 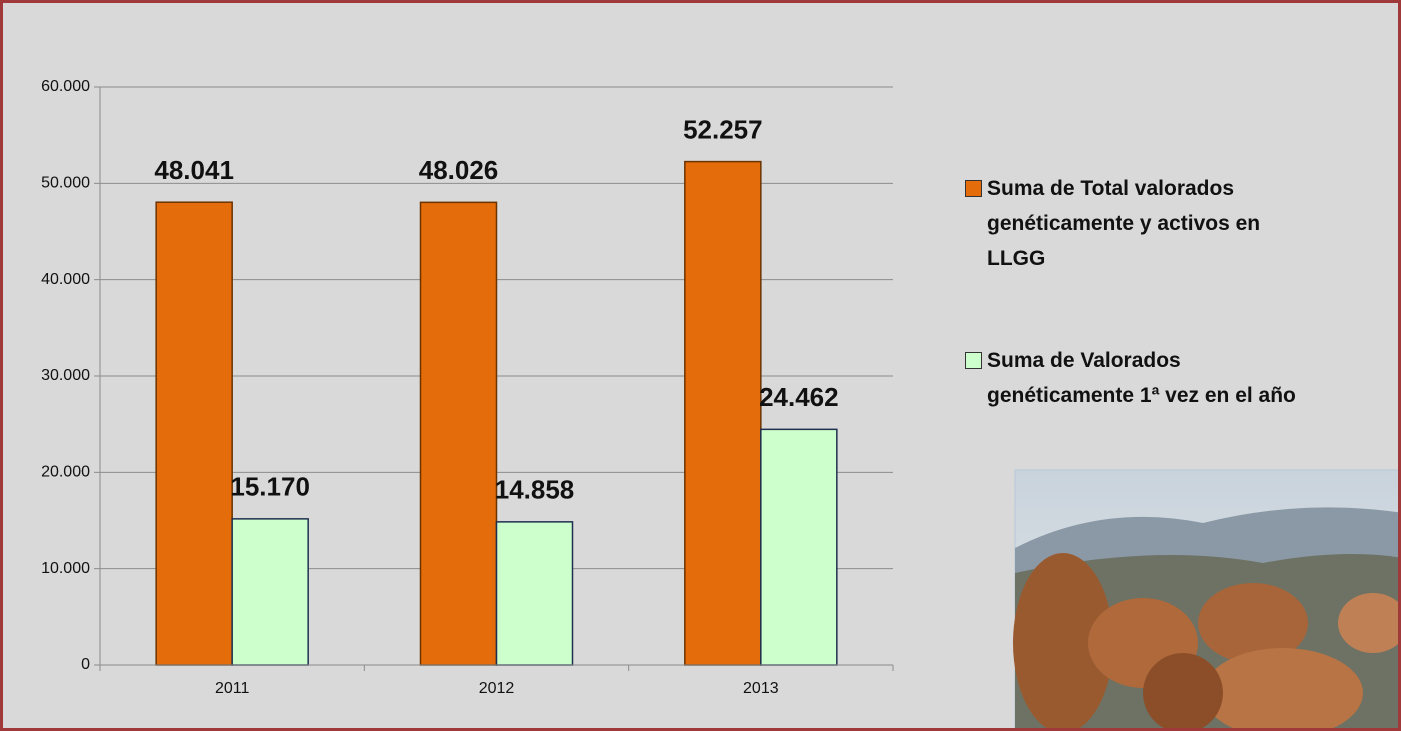 What do you see at coordinates (497, 688) in the screenshot?
I see `x-tick-label: 2012` at bounding box center [497, 688].